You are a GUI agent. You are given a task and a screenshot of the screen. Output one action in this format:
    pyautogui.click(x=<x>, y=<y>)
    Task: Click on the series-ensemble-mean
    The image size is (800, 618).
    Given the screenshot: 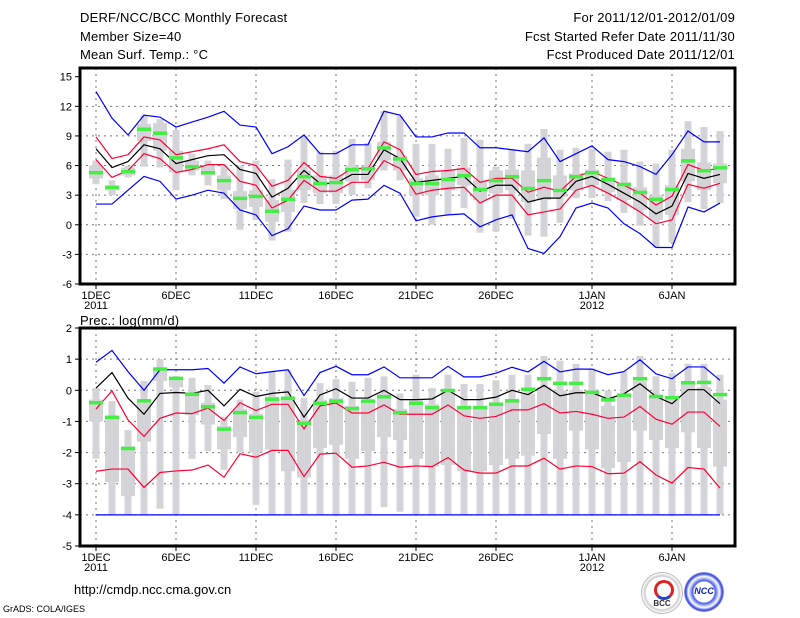 What is the action you would take?
    pyautogui.click(x=408, y=395)
    